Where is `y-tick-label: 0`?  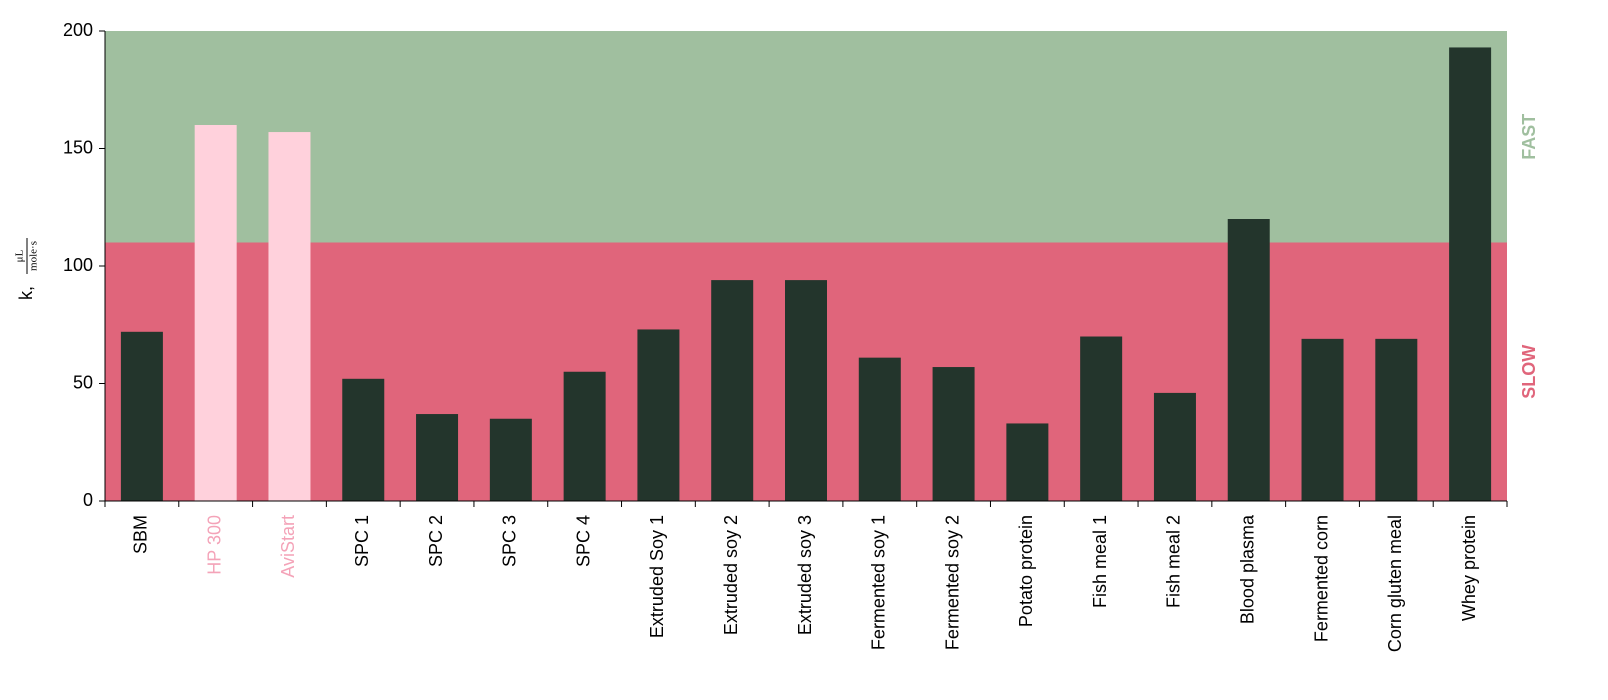 y-tick-label: 0 is located at coordinates (88, 500).